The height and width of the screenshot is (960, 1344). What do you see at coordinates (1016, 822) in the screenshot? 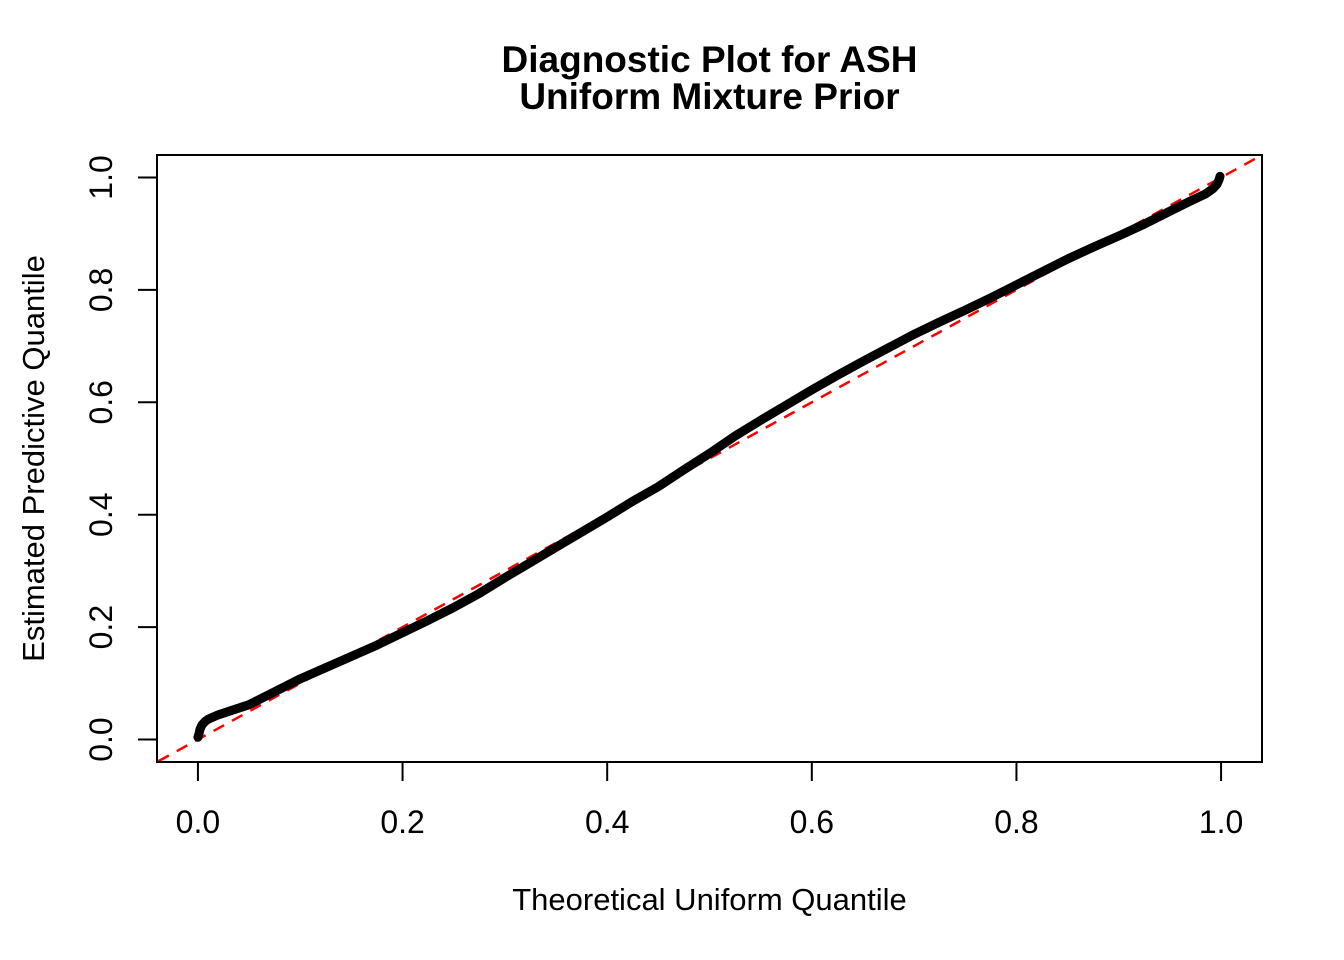
I see `x-axis-tick-label: 0.8` at bounding box center [1016, 822].